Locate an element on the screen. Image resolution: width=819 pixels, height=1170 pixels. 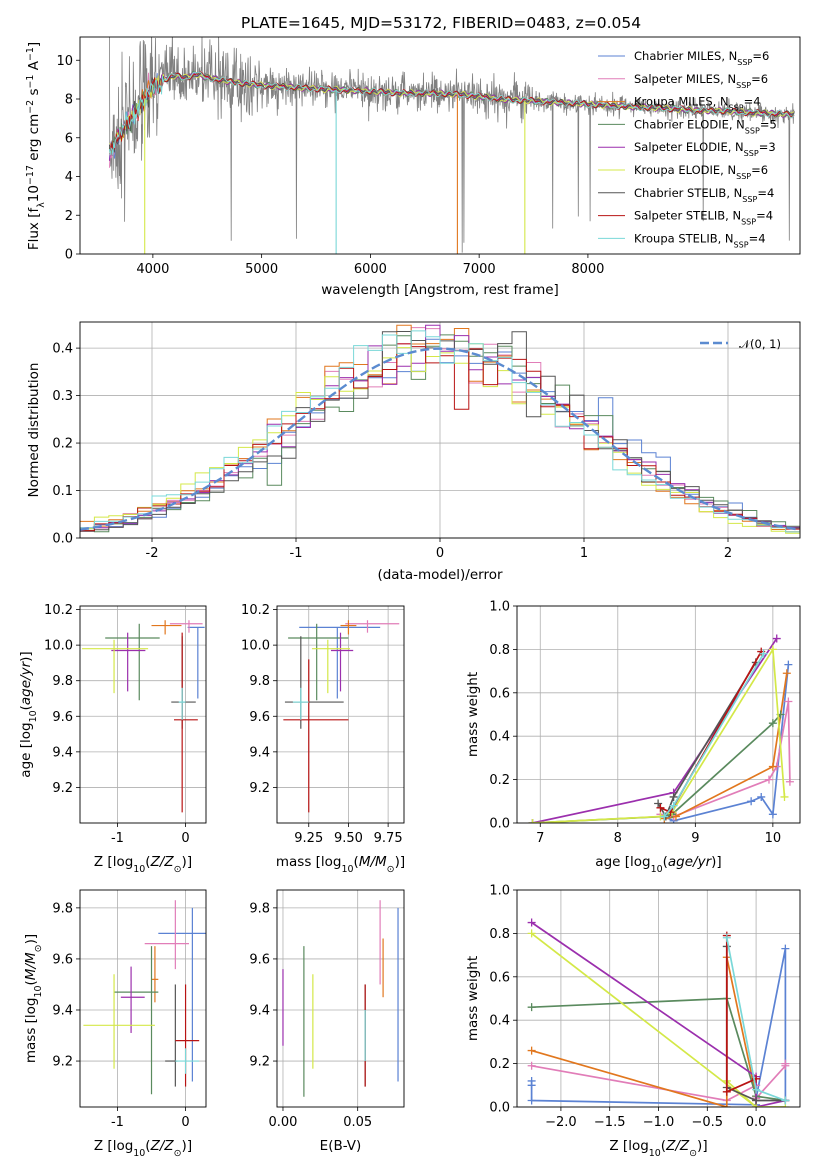
x-tick-label: 9.75 is located at coordinates (388, 838).